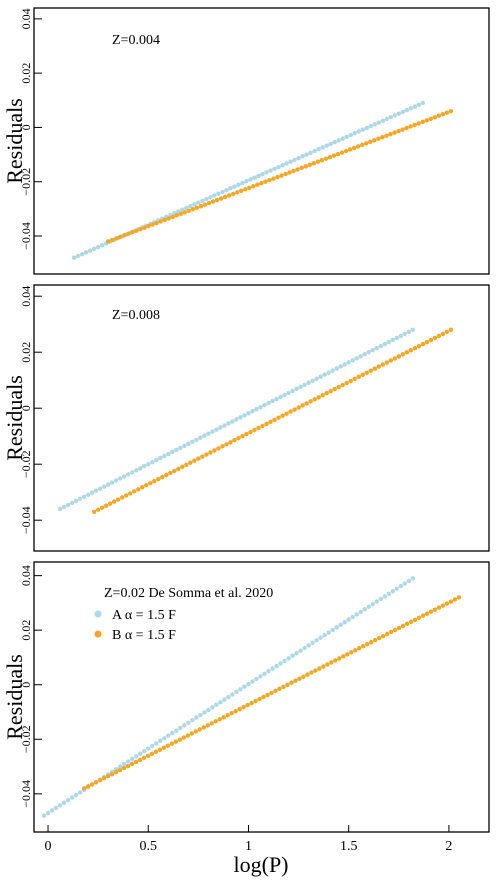 This screenshot has width=497, height=884. What do you see at coordinates (136, 40) in the screenshot?
I see `annotation: Z=0.004` at bounding box center [136, 40].